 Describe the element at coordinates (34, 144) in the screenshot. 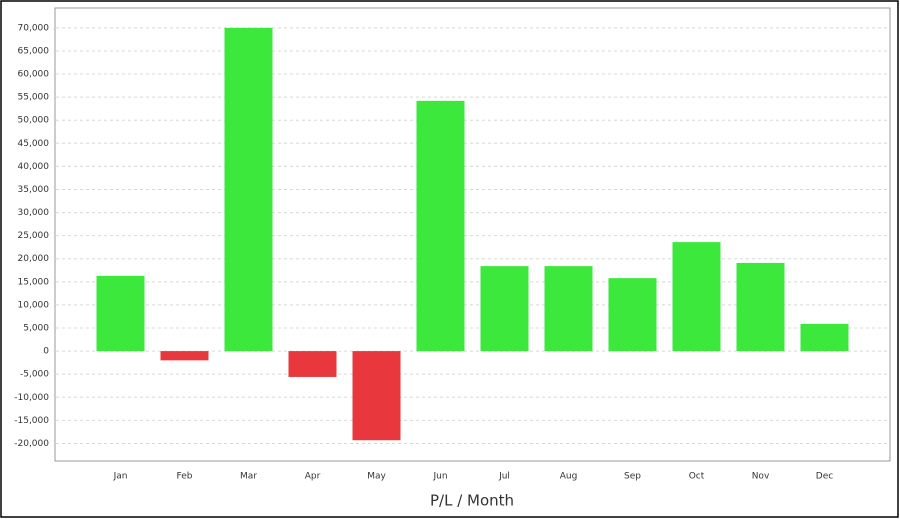

I see `y-tick-label: 45,000` at that location.